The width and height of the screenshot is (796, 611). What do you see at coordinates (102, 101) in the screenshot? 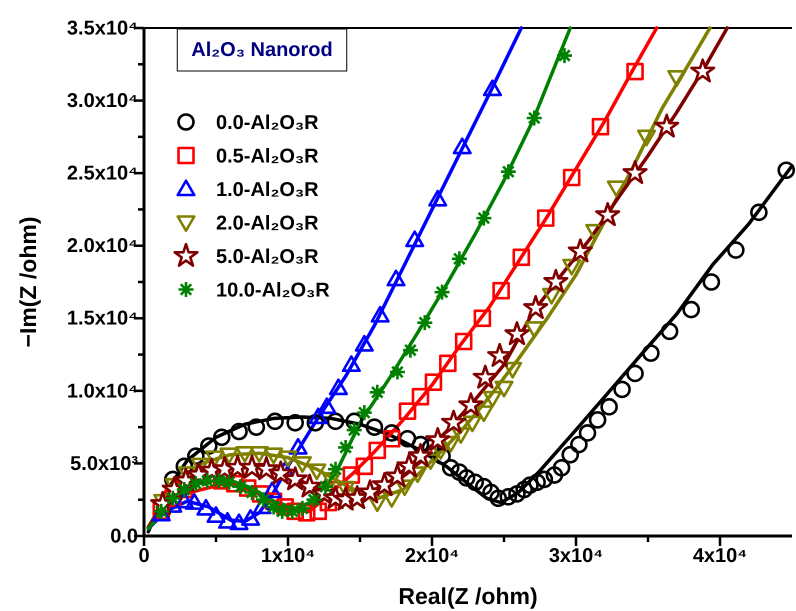
I see `y-tick-label: 3.0x10⁴` at bounding box center [102, 101].